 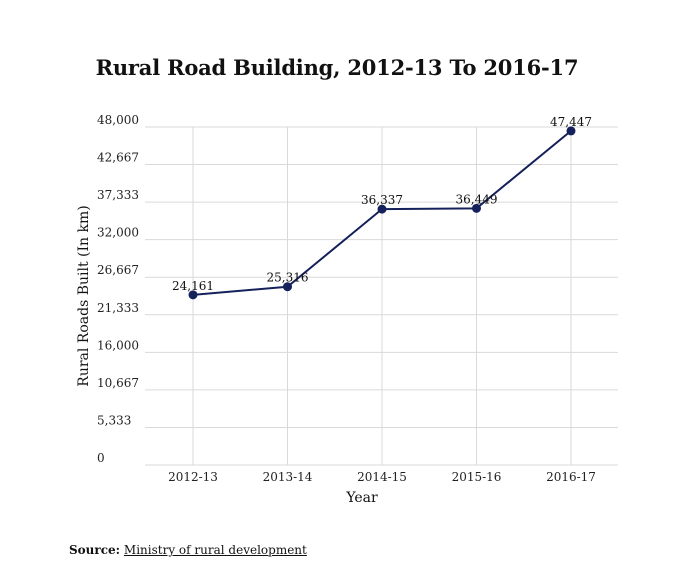 What do you see at coordinates (571, 122) in the screenshot?
I see `data-label: 47,447` at bounding box center [571, 122].